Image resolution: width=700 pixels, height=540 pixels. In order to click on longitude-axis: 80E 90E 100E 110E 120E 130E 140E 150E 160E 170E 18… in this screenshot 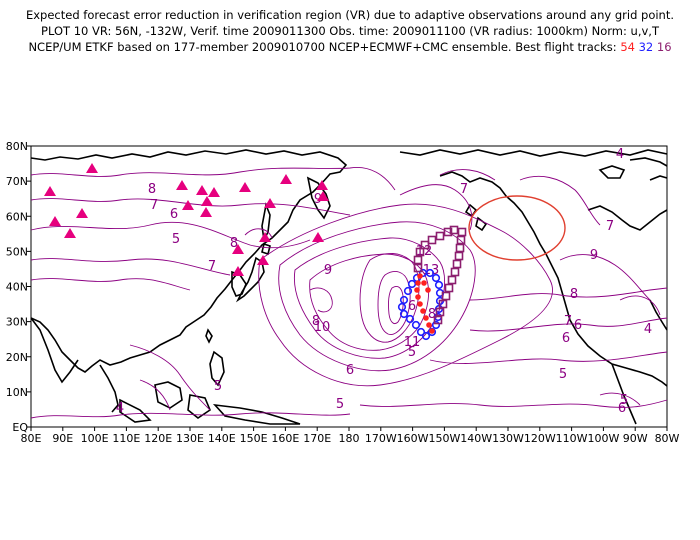, I will do `click(350, 436)`.